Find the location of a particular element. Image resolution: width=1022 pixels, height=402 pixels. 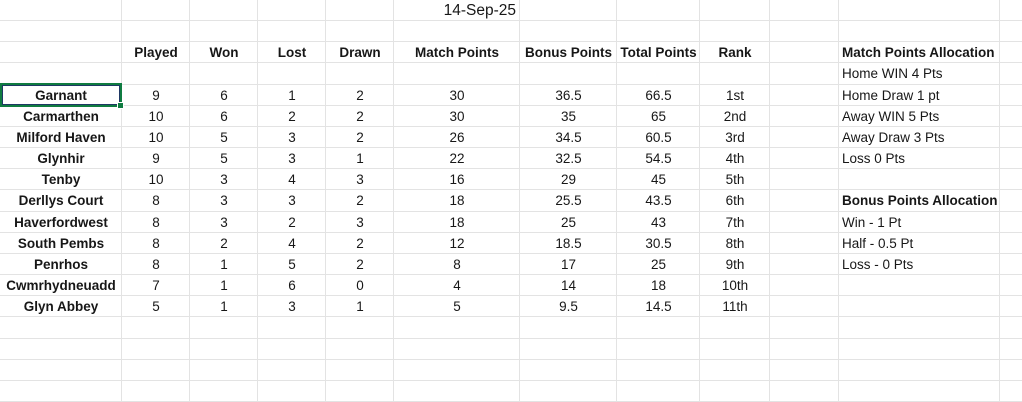

team-name-cell: Glynhir is located at coordinates (61, 159).